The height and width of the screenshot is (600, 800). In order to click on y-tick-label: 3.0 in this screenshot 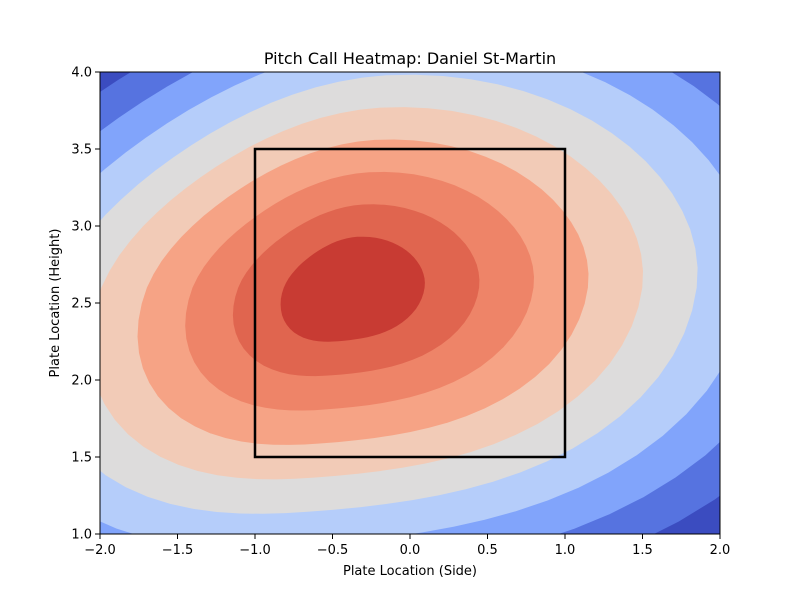, I will do `click(81, 227)`.